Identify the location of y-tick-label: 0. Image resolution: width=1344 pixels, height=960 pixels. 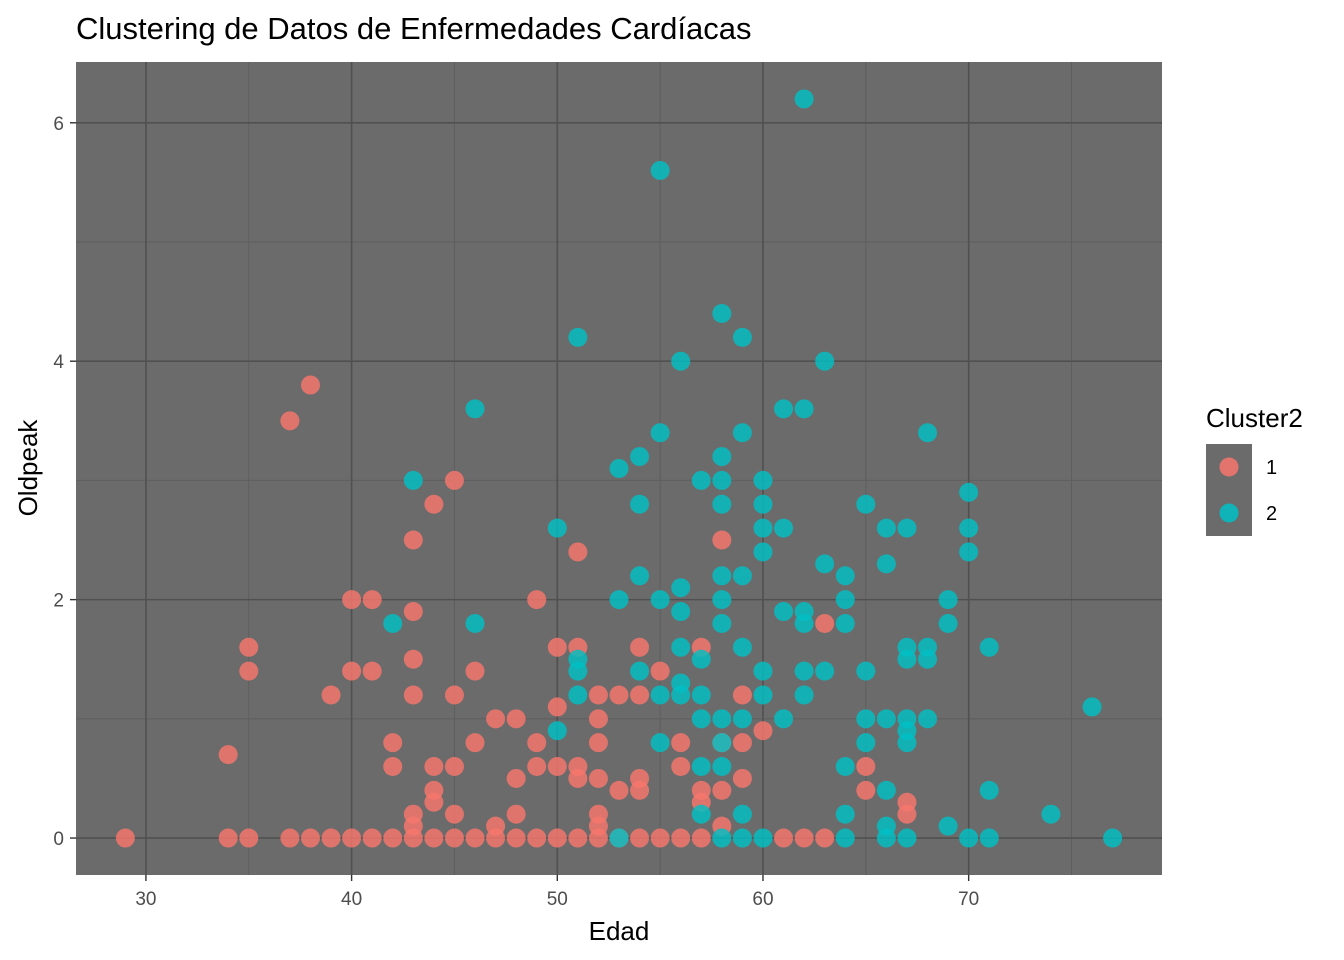
(58, 839).